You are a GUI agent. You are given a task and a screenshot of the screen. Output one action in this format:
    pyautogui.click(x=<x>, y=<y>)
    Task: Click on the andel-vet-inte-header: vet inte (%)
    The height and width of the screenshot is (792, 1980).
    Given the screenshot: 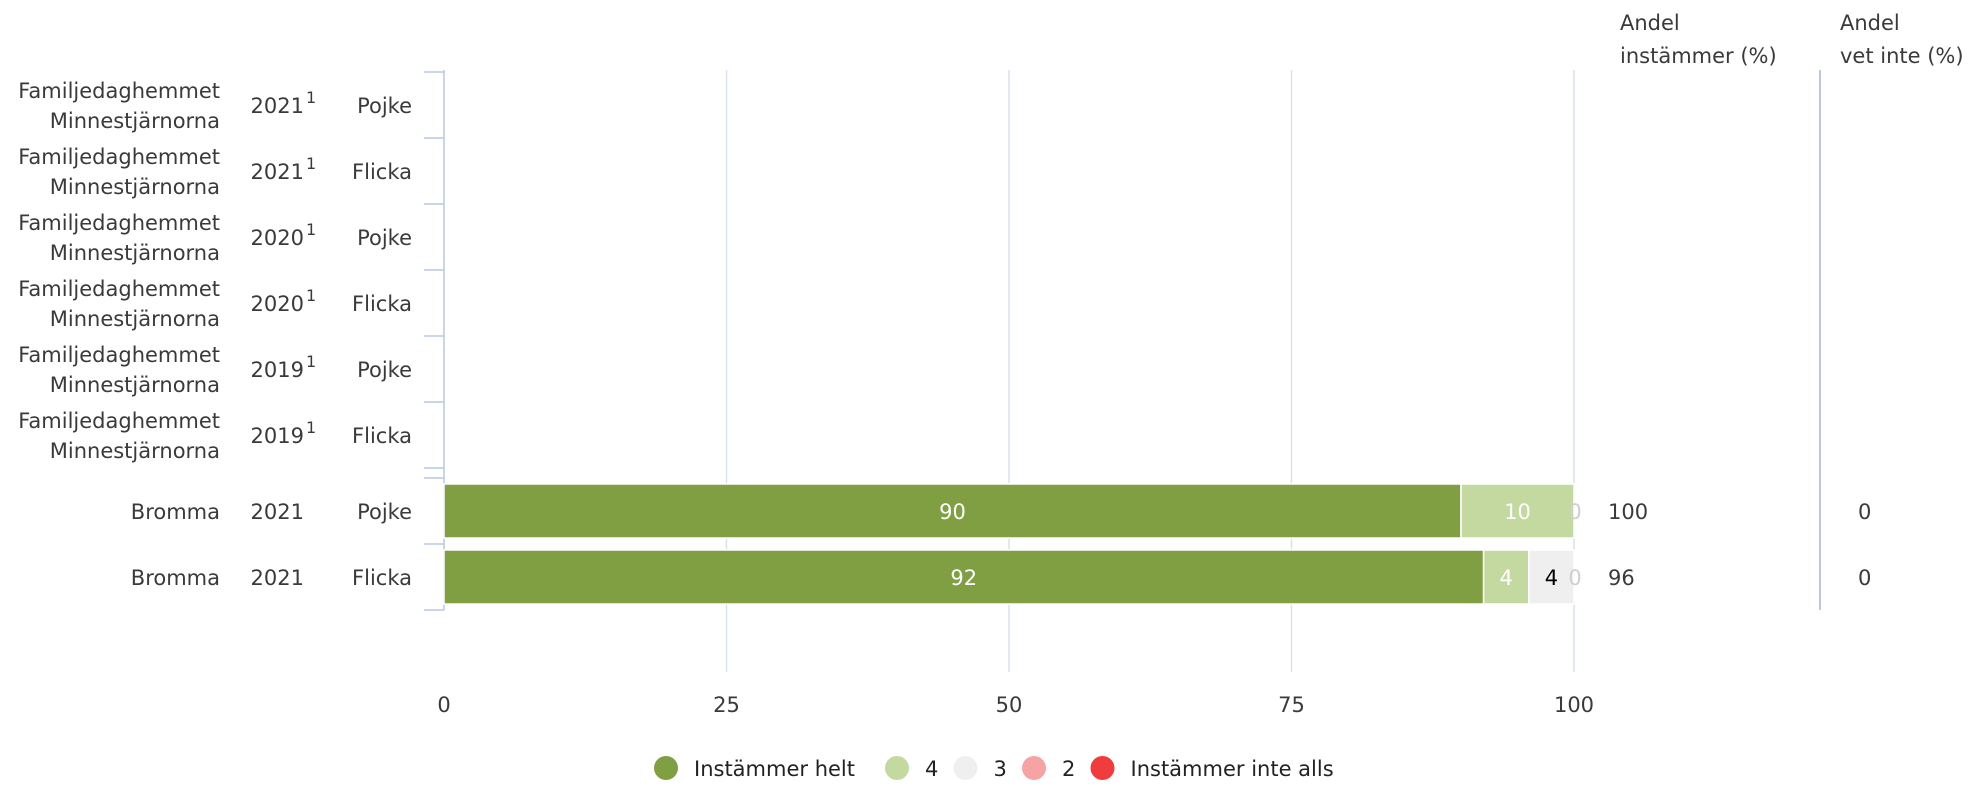 What is the action you would take?
    pyautogui.click(x=1902, y=56)
    